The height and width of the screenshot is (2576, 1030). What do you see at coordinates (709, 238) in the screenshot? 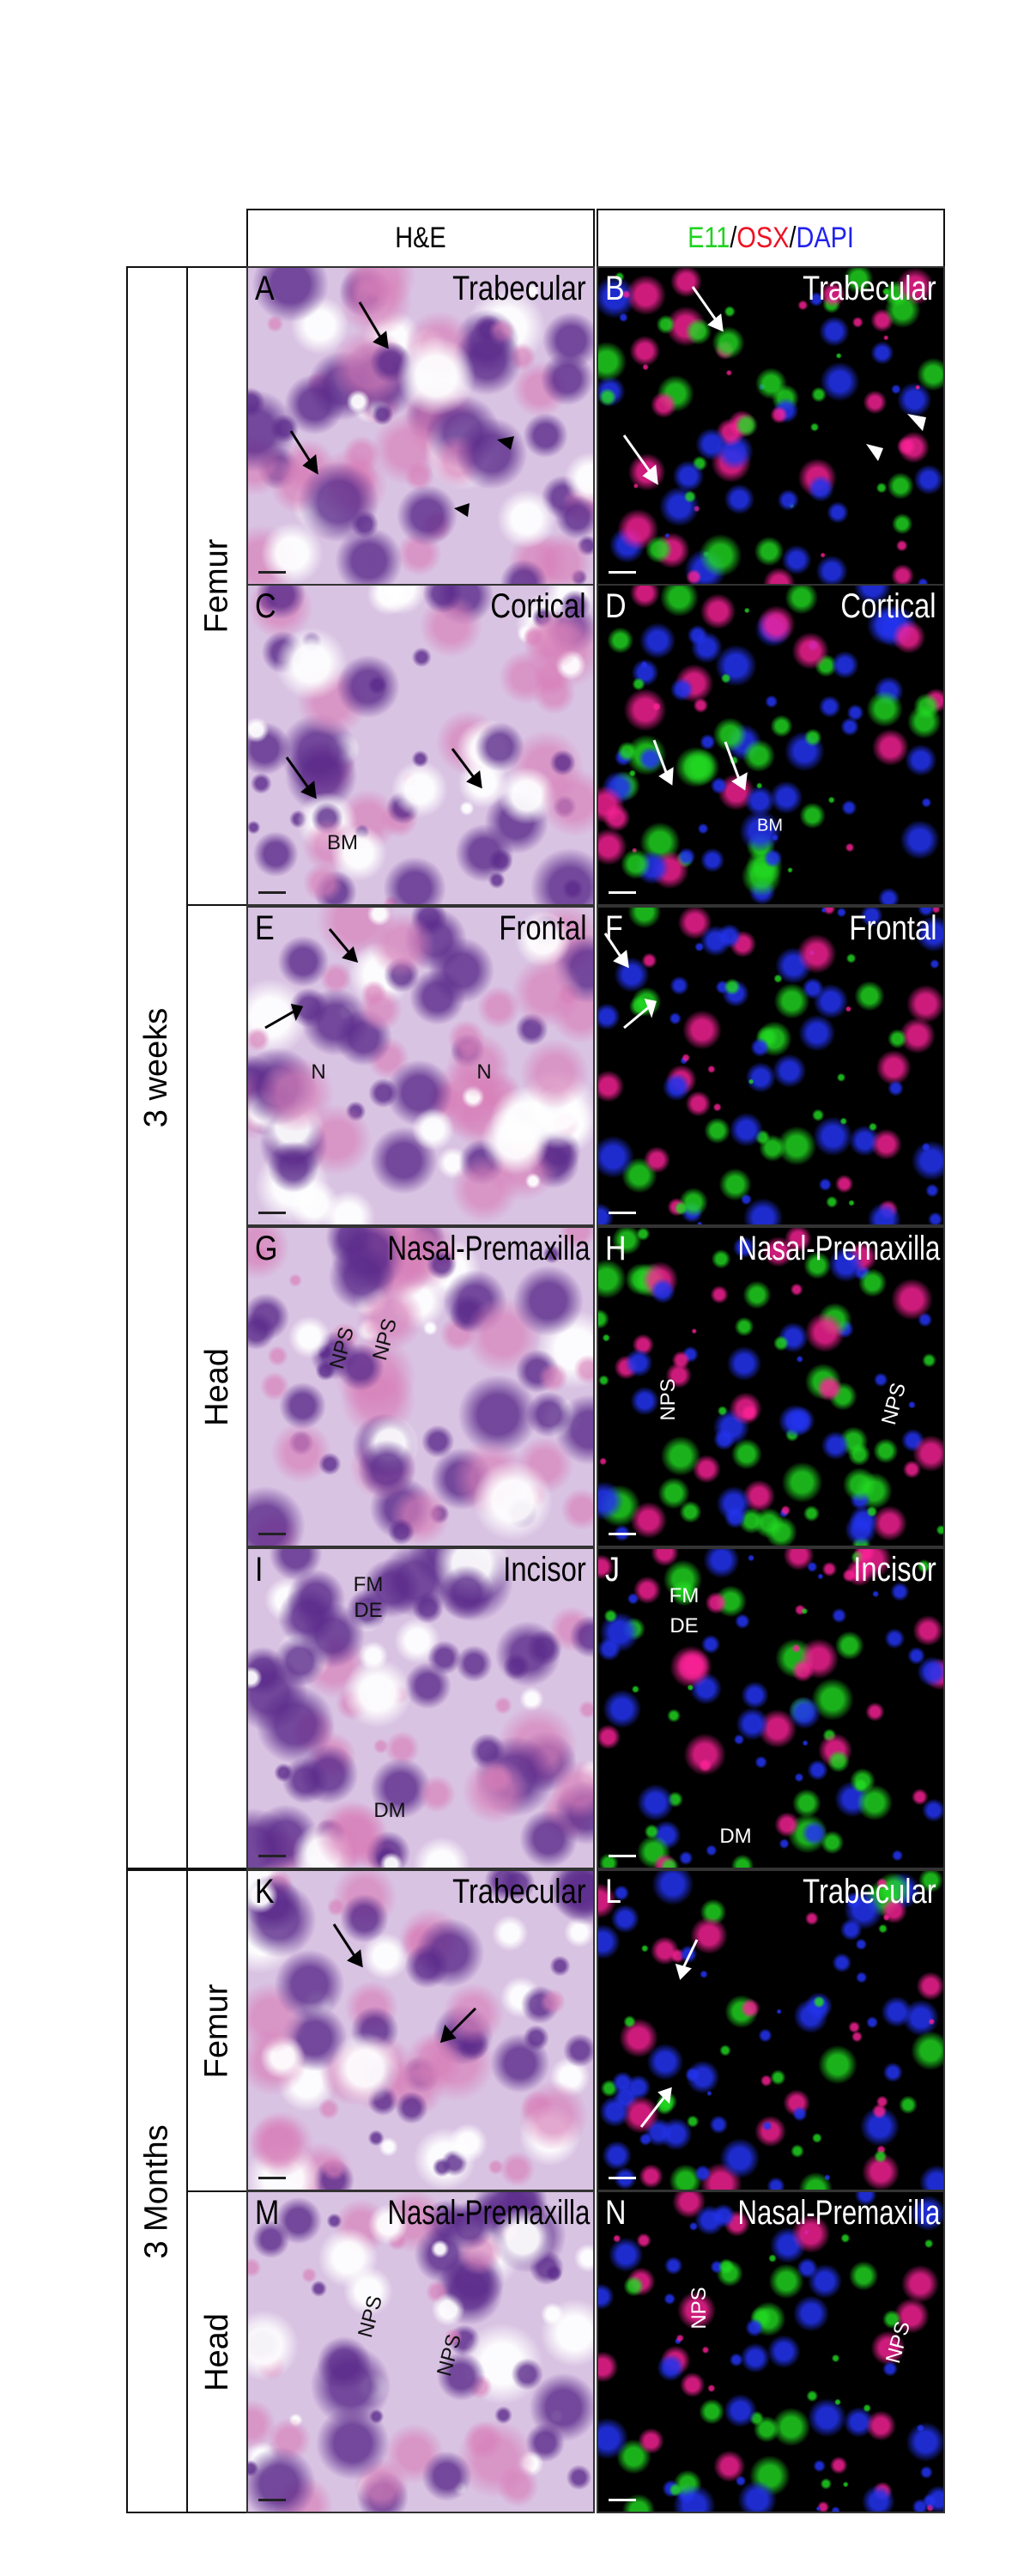
I see `stain-e11: E11` at bounding box center [709, 238].